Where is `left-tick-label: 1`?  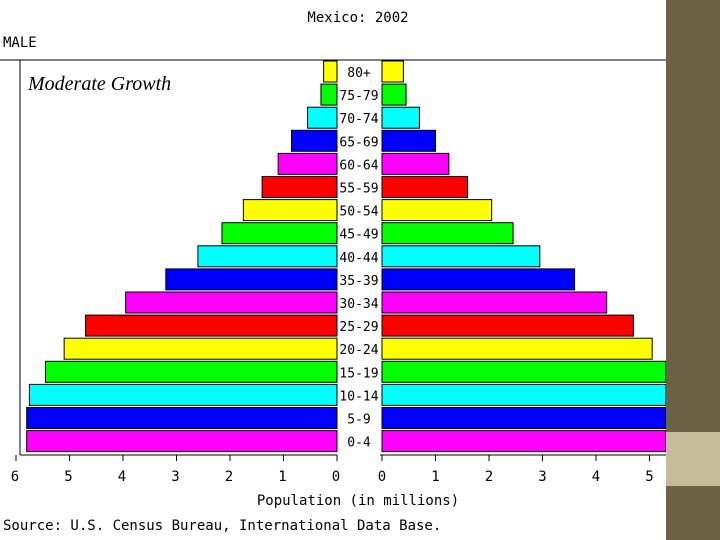
left-tick-label: 1 is located at coordinates (282, 477).